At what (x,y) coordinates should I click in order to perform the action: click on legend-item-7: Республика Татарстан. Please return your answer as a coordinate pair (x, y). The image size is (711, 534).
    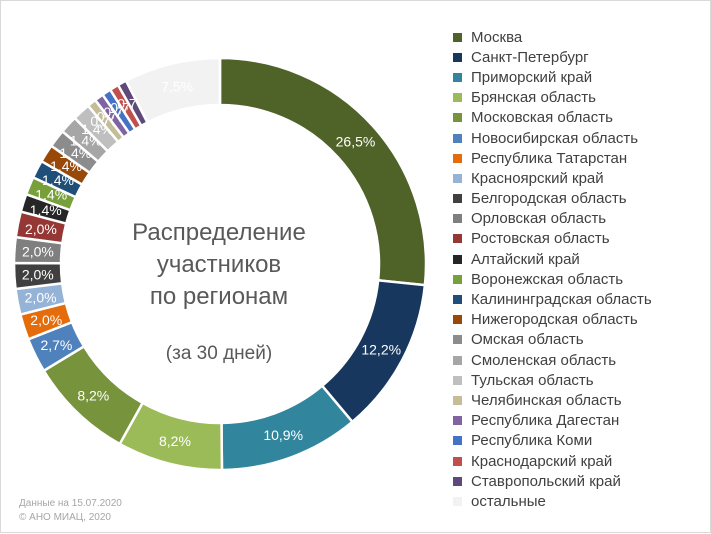
    Looking at the image, I should click on (552, 158).